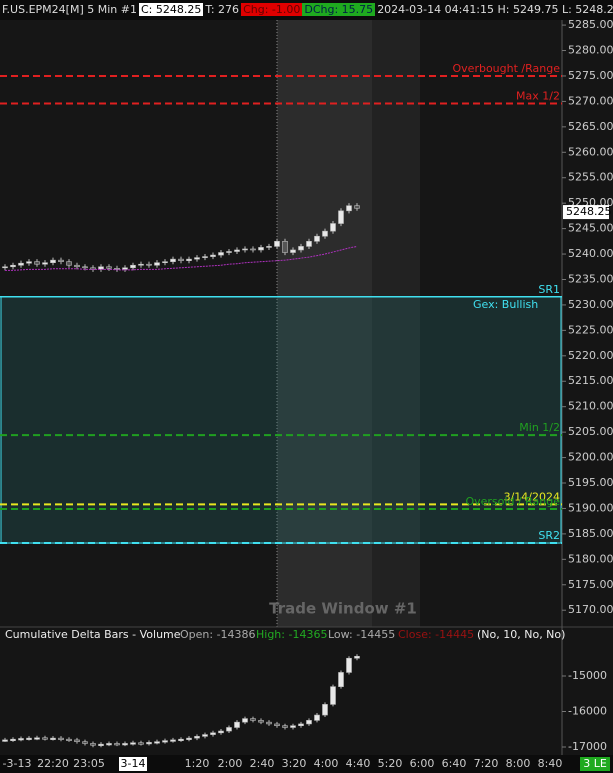  I want to click on x-tick-label: 2:40, so click(262, 763).